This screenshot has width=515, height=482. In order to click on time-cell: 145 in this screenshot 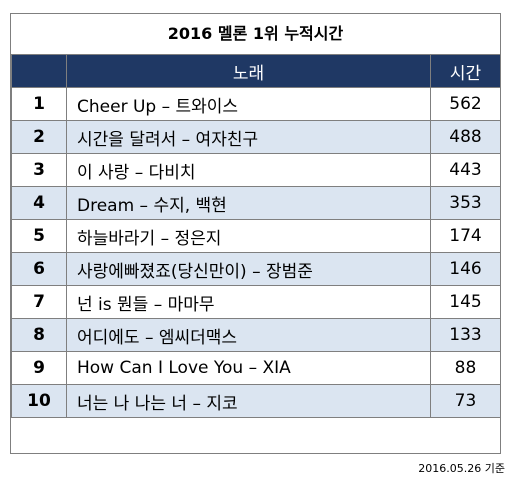, I will do `click(465, 302)`.